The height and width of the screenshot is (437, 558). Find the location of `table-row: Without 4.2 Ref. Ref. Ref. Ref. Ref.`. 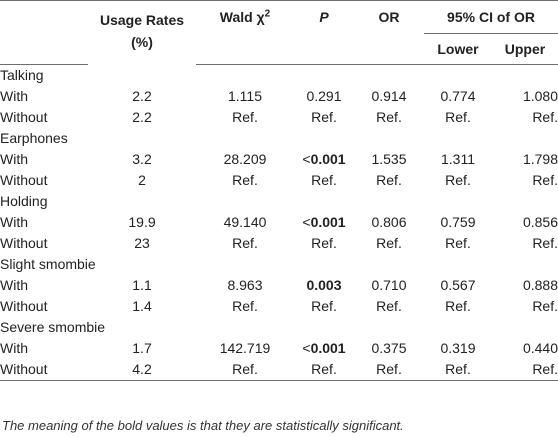

table-row: Without 4.2 Ref. Ref. Ref. Ref. Ref. is located at coordinates (279, 370).